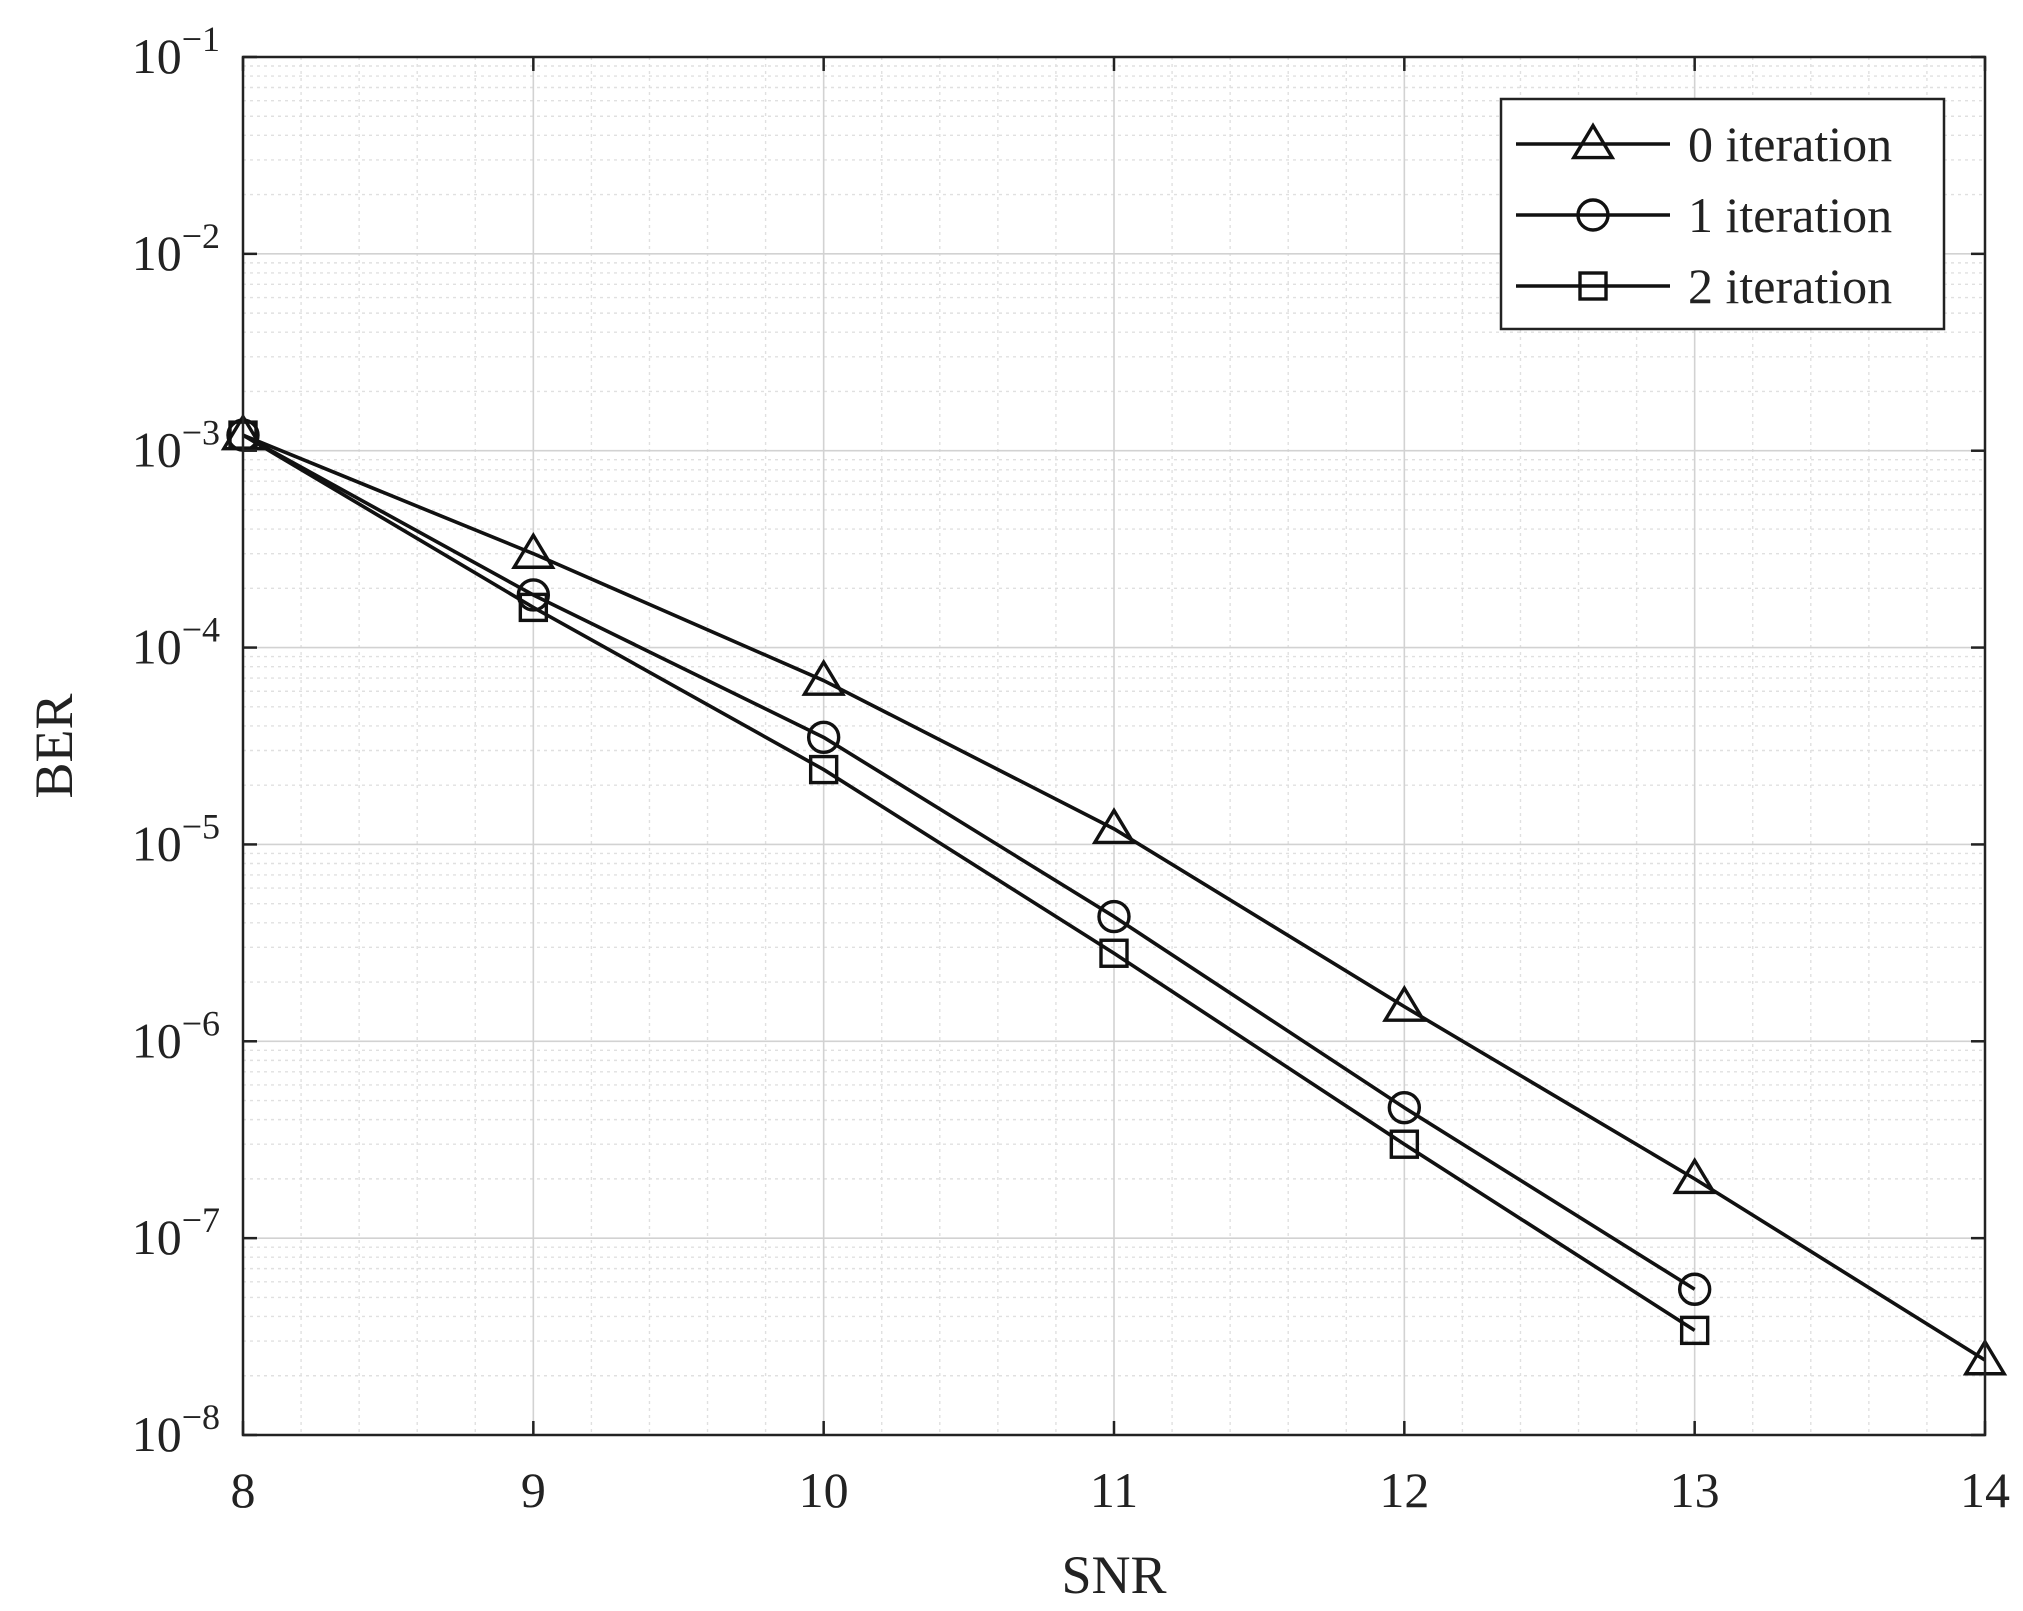 The image size is (2023, 1611). I want to click on y-tick-label: 10⁻⁸, so click(176, 1429).